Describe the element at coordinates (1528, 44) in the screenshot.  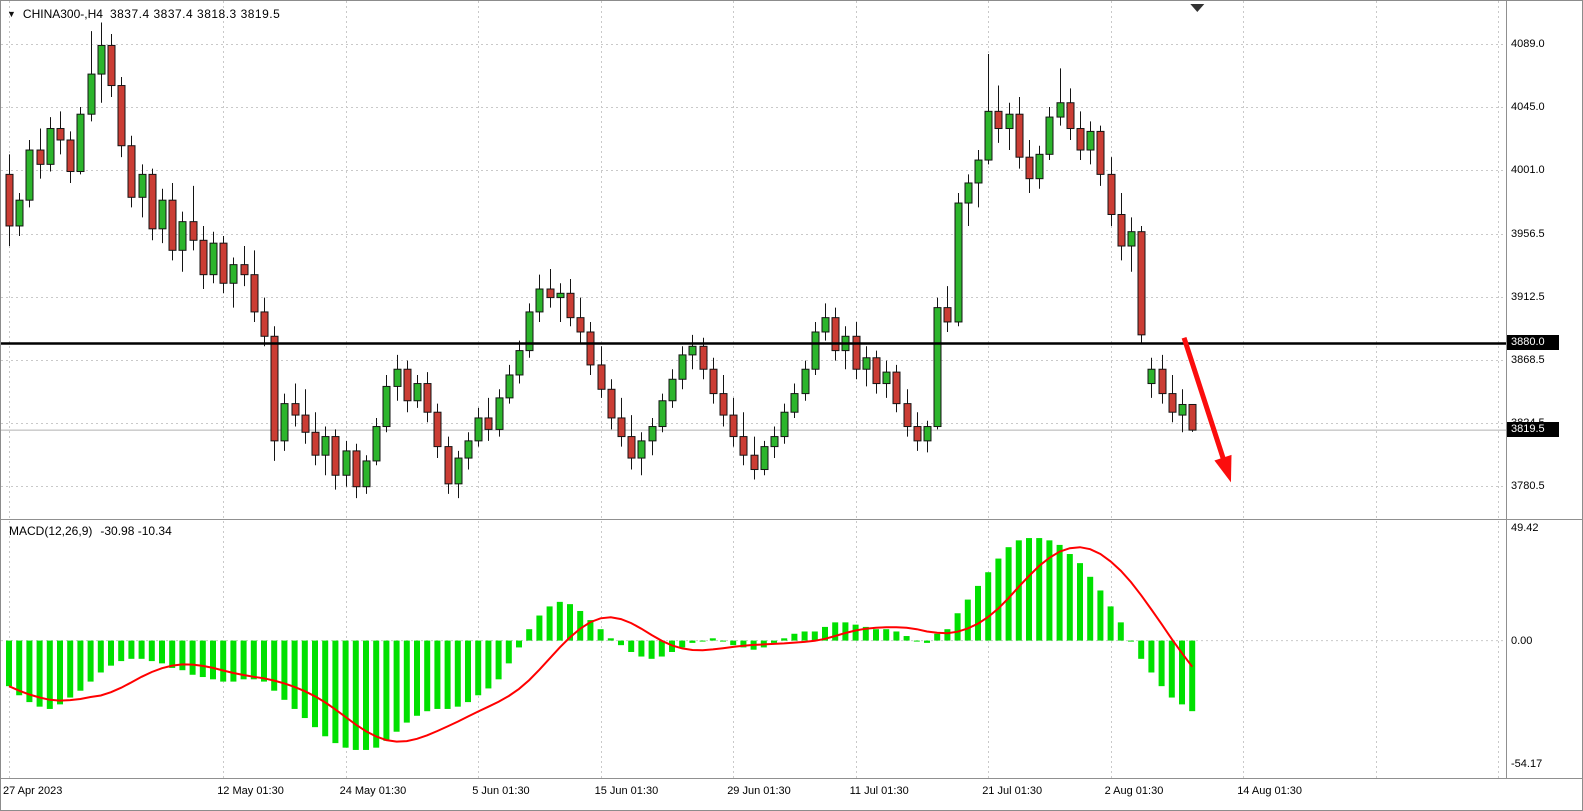
I see `price-axis-label: 4089.0` at that location.